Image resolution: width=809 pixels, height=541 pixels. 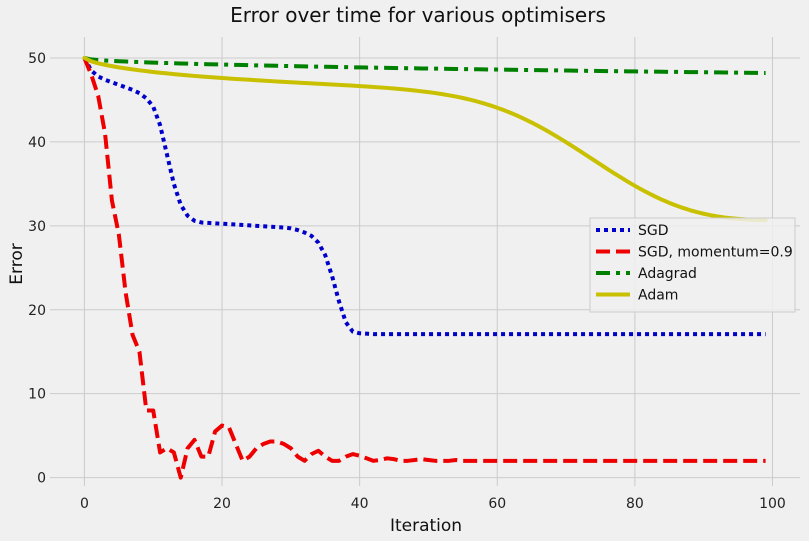 What do you see at coordinates (17, 263) in the screenshot?
I see `y-axis-label: Error` at bounding box center [17, 263].